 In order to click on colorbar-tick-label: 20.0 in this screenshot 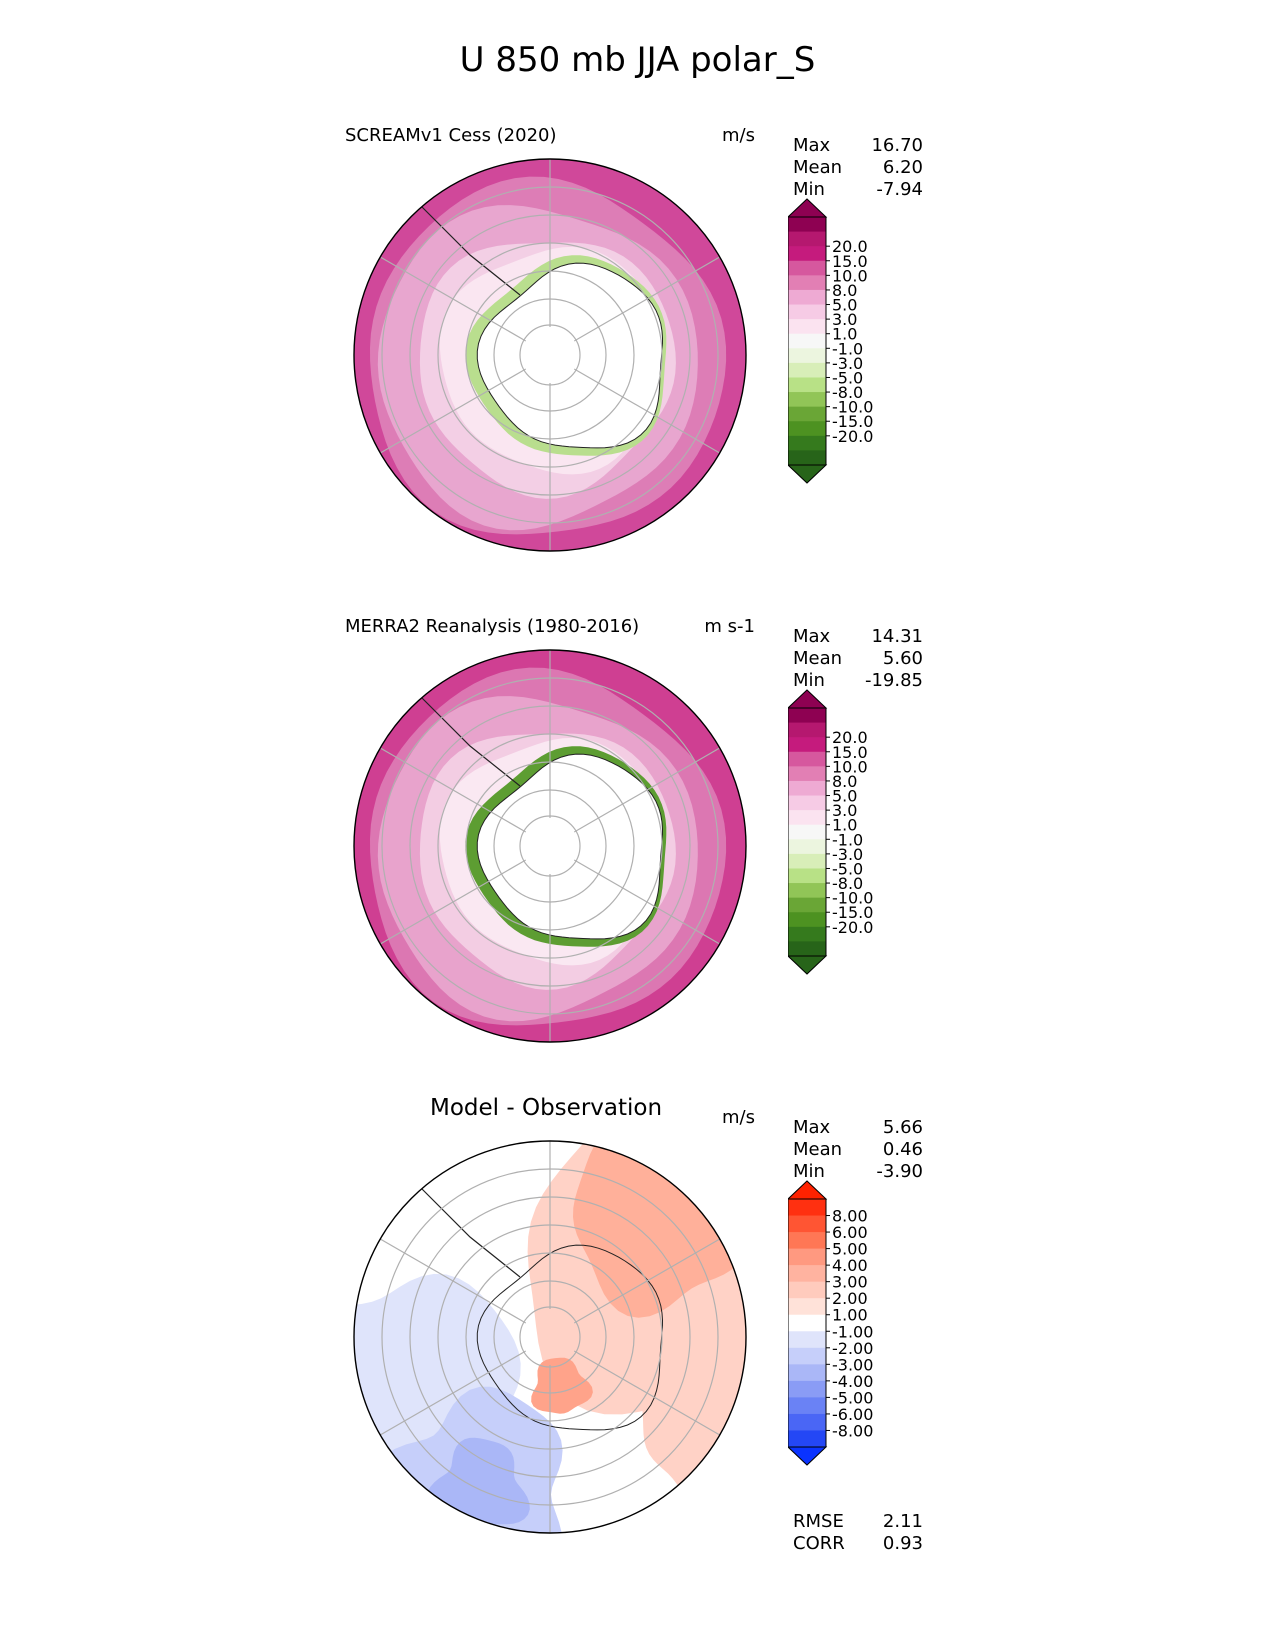, I will do `click(850, 246)`.